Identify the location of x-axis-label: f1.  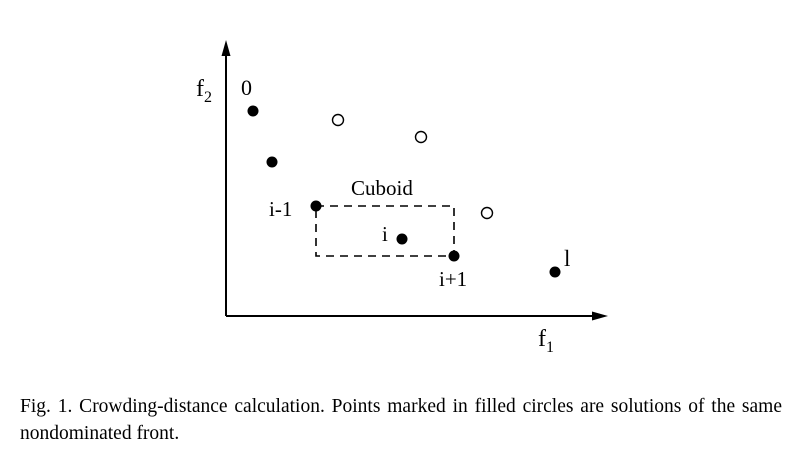
(546, 341).